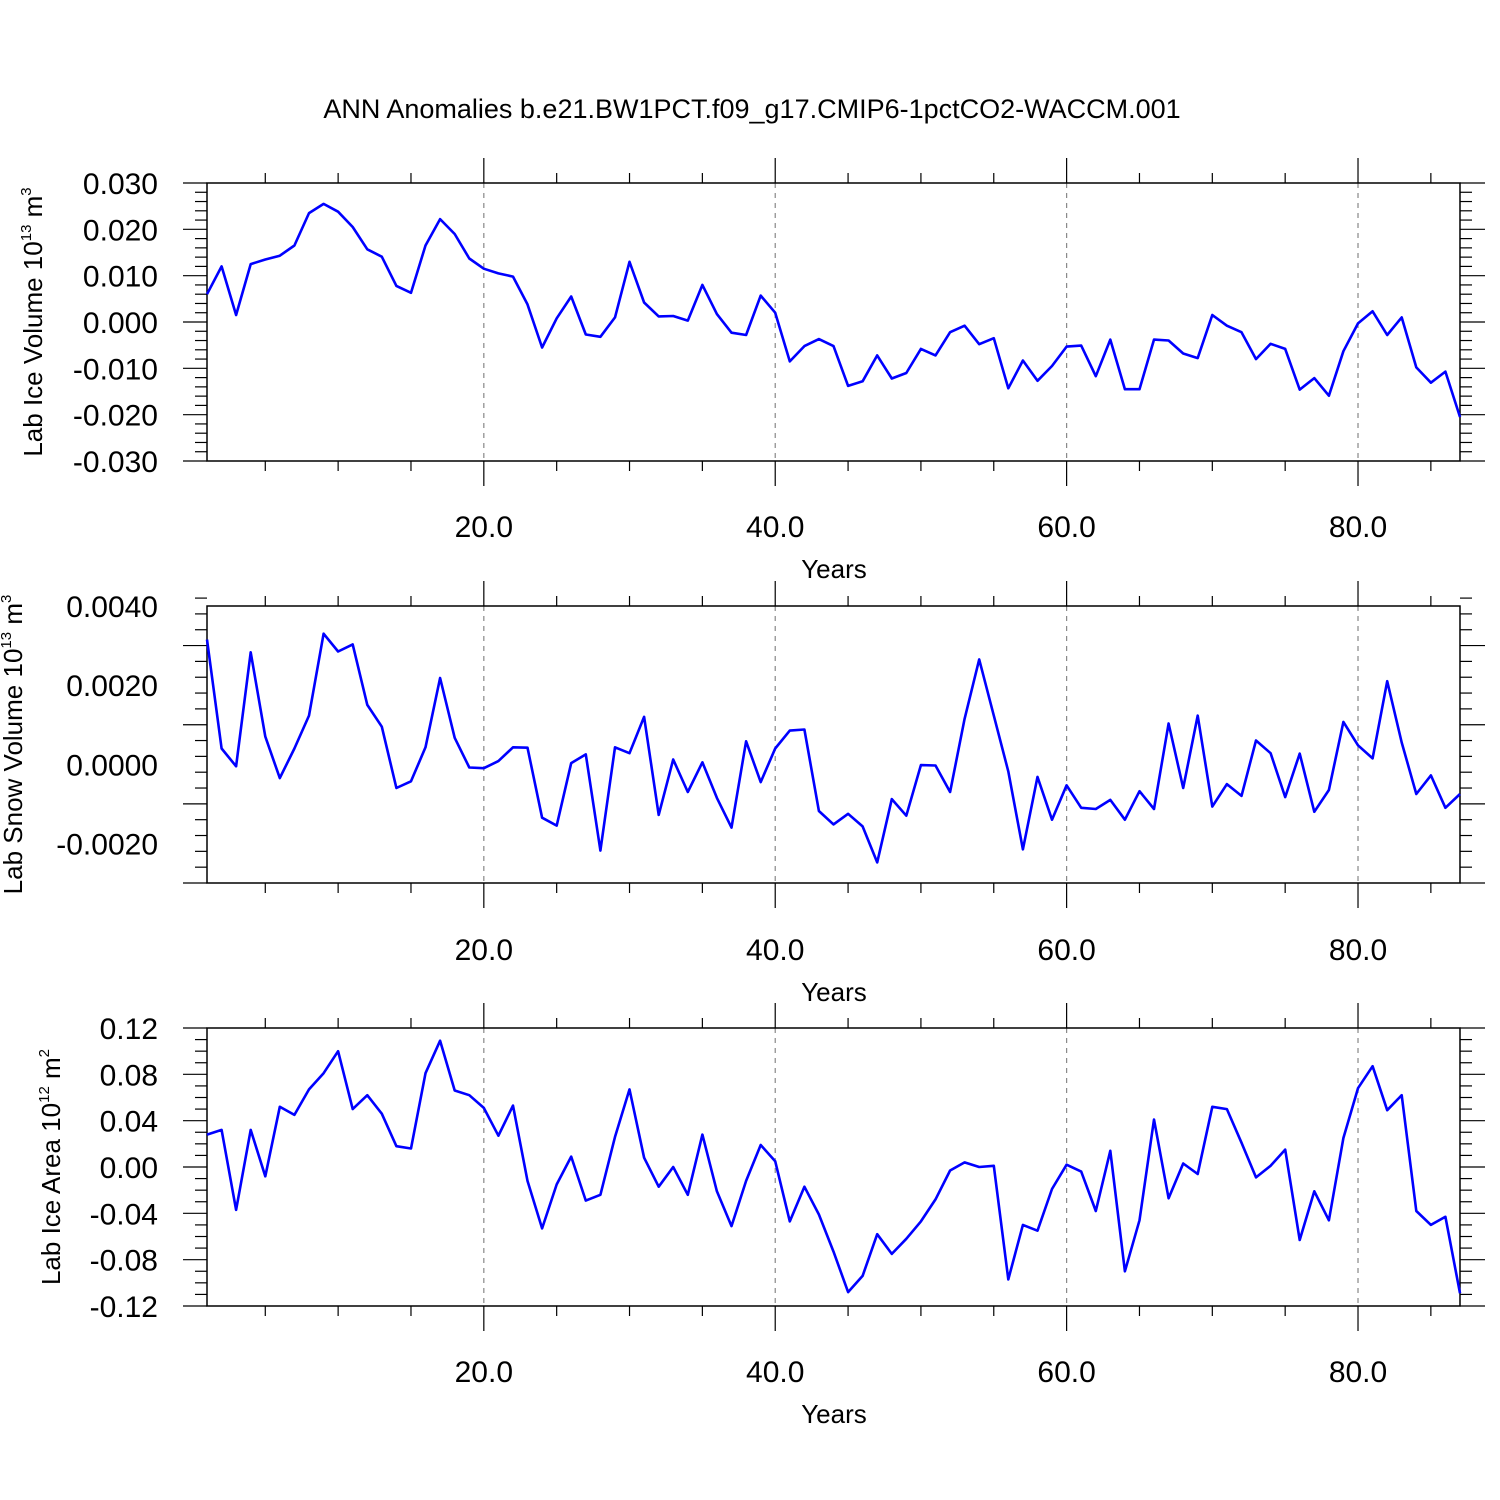  I want to click on y-tick-label: -0.0020, so click(107, 844).